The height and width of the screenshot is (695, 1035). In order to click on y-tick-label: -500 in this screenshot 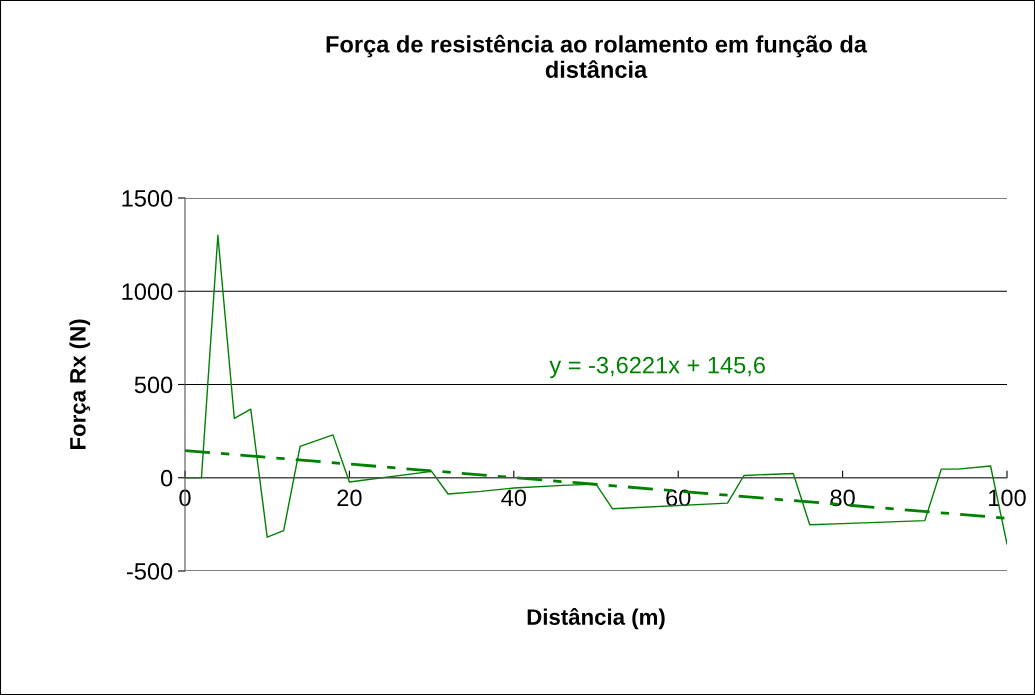, I will do `click(149, 571)`.